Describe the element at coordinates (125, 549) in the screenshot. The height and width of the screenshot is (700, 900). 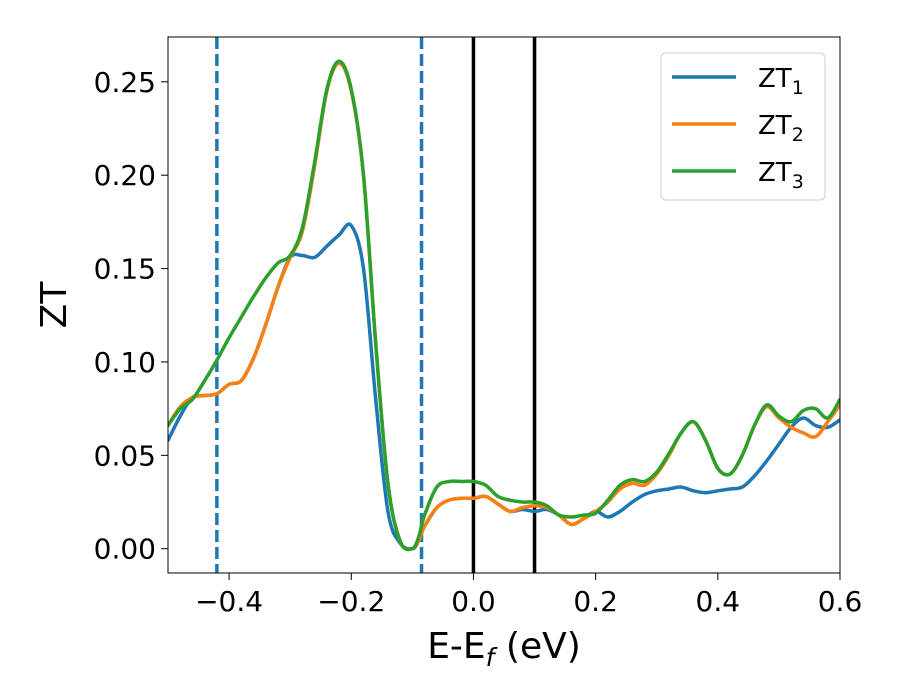
I see `y-tick-label: 0.00` at that location.